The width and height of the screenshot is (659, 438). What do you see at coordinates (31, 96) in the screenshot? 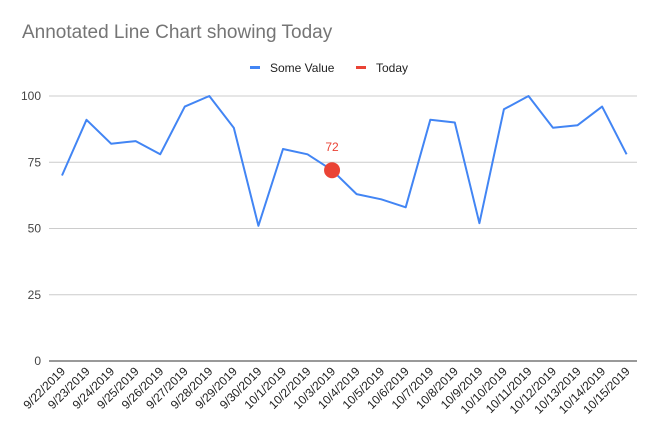
I see `y-tick-label: 100` at bounding box center [31, 96].